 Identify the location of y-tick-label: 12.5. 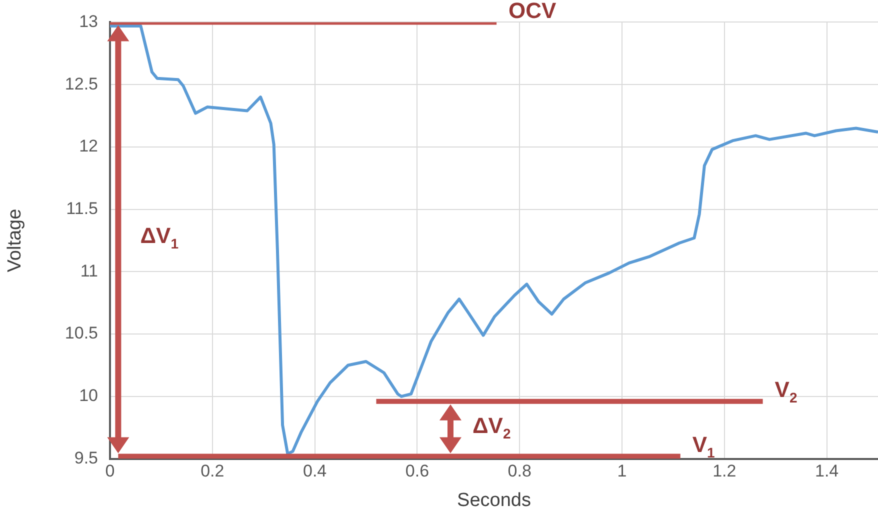
(81, 84).